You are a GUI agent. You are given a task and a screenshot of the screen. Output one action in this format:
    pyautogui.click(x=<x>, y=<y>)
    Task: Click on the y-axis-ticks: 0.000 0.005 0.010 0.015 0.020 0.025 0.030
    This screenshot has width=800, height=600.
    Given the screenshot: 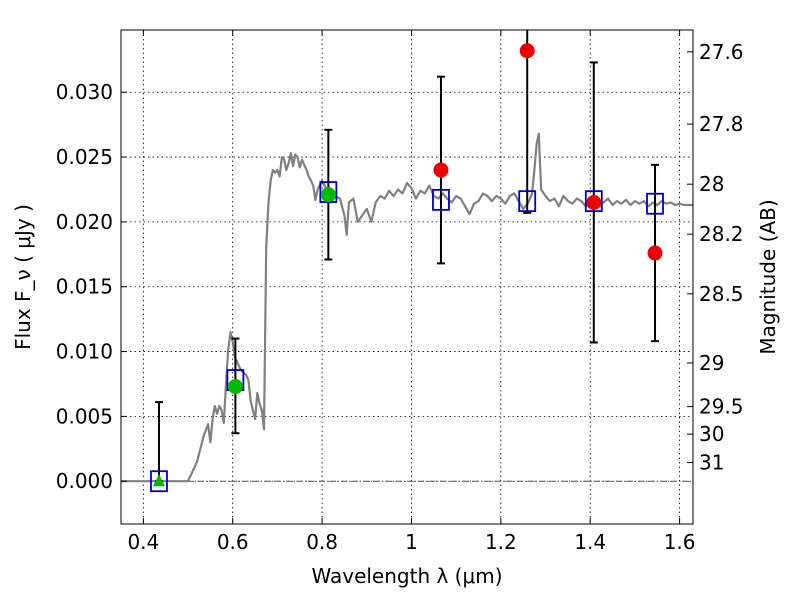 What is the action you would take?
    pyautogui.click(x=91, y=286)
    